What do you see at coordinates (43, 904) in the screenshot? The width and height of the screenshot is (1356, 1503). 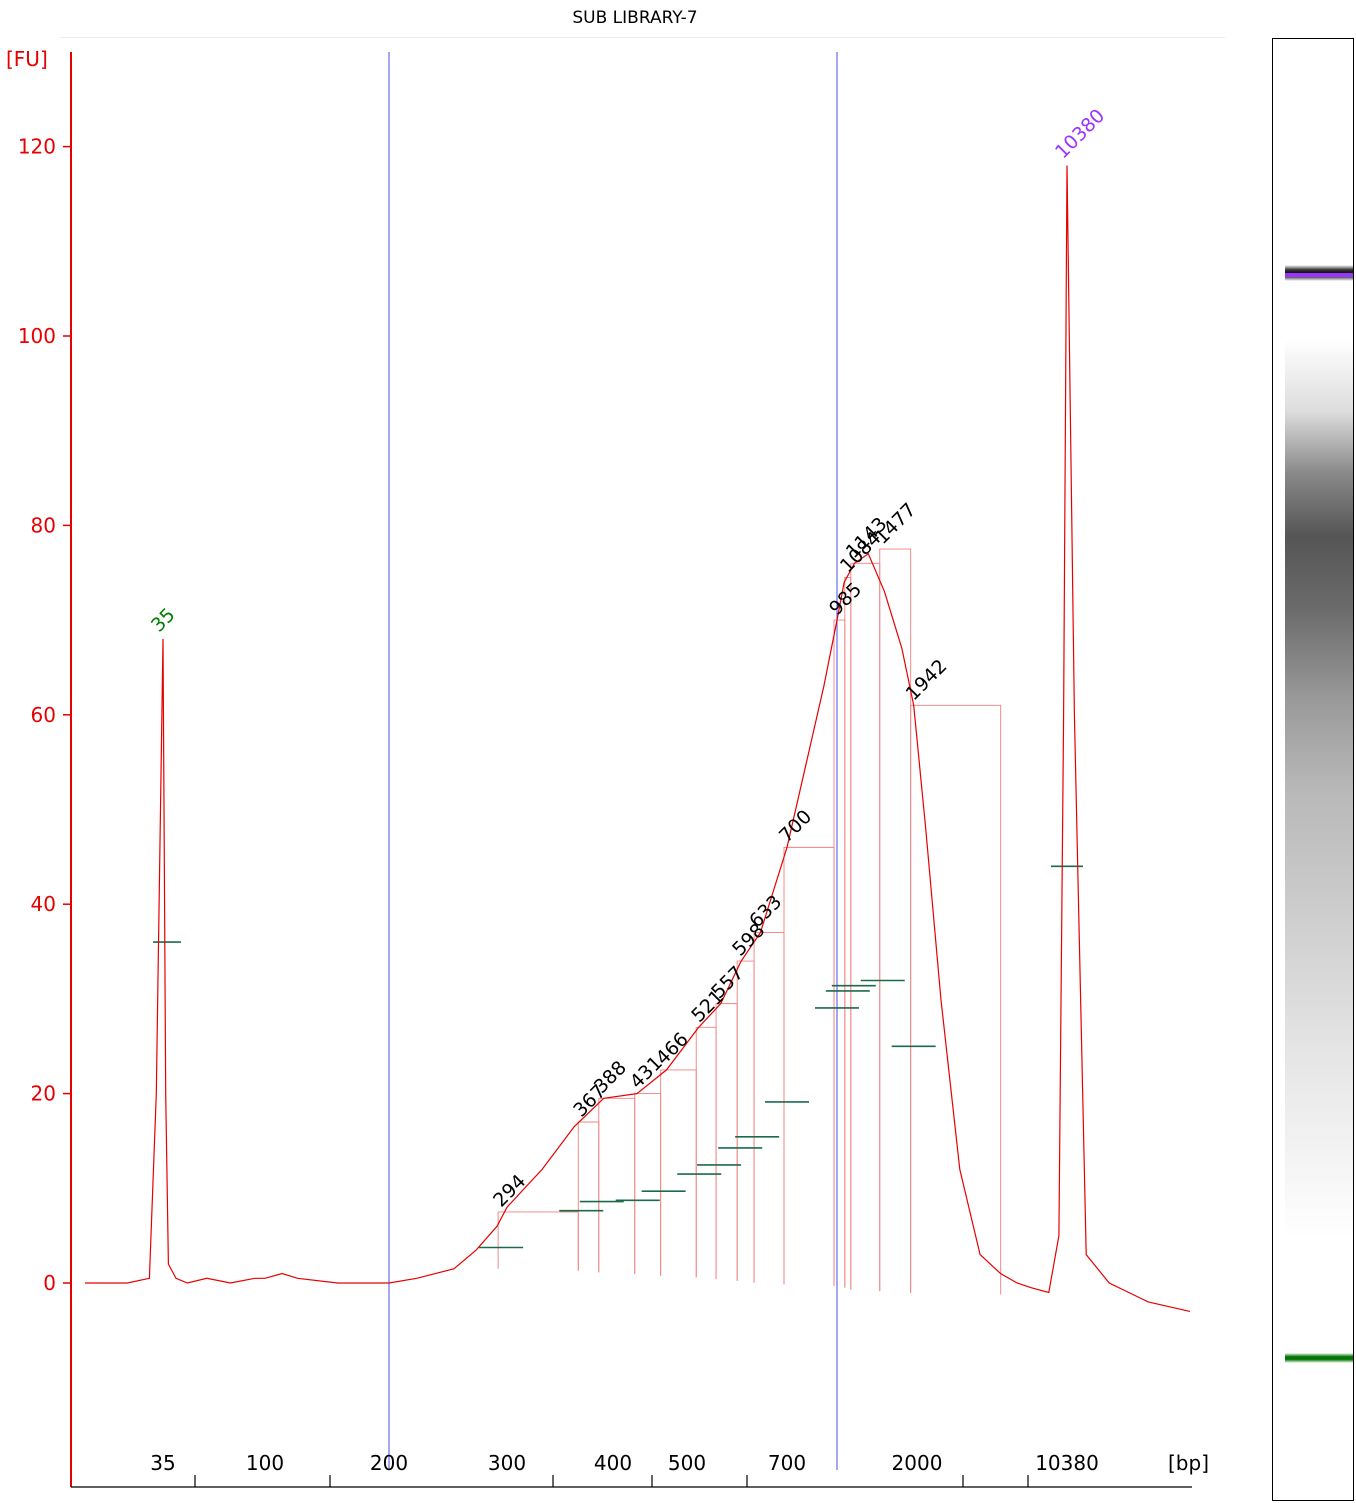 I see `y-tick-label-40: 40` at bounding box center [43, 904].